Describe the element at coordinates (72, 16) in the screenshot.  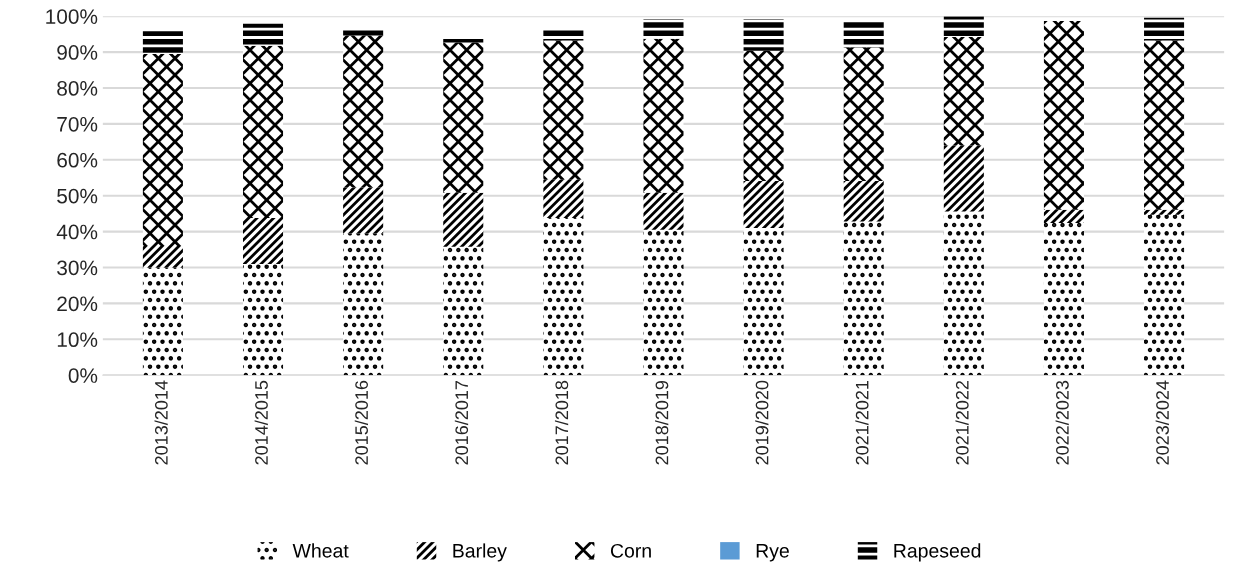
I see `y-tick-label: 100%` at that location.